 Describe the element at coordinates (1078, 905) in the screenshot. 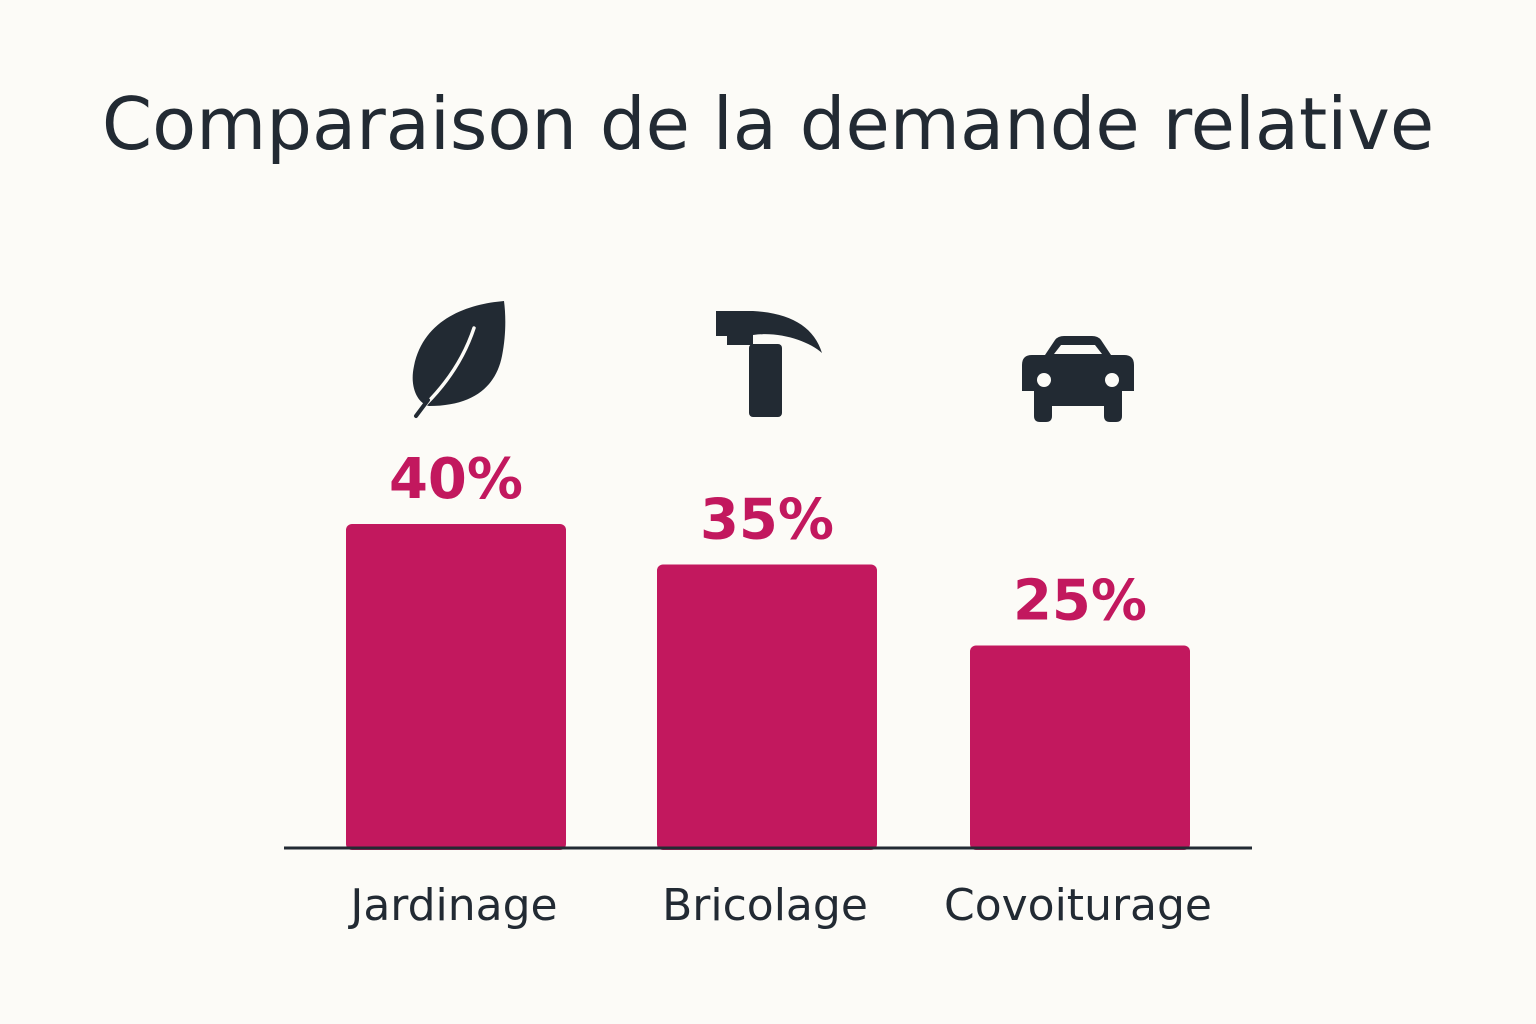

I see `category-label: Covoiturage` at that location.